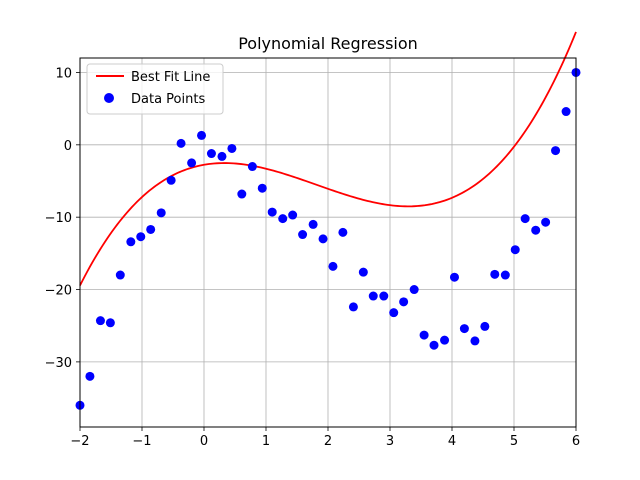  Describe the element at coordinates (514, 441) in the screenshot. I see `x-tick-label-5: 5` at that location.